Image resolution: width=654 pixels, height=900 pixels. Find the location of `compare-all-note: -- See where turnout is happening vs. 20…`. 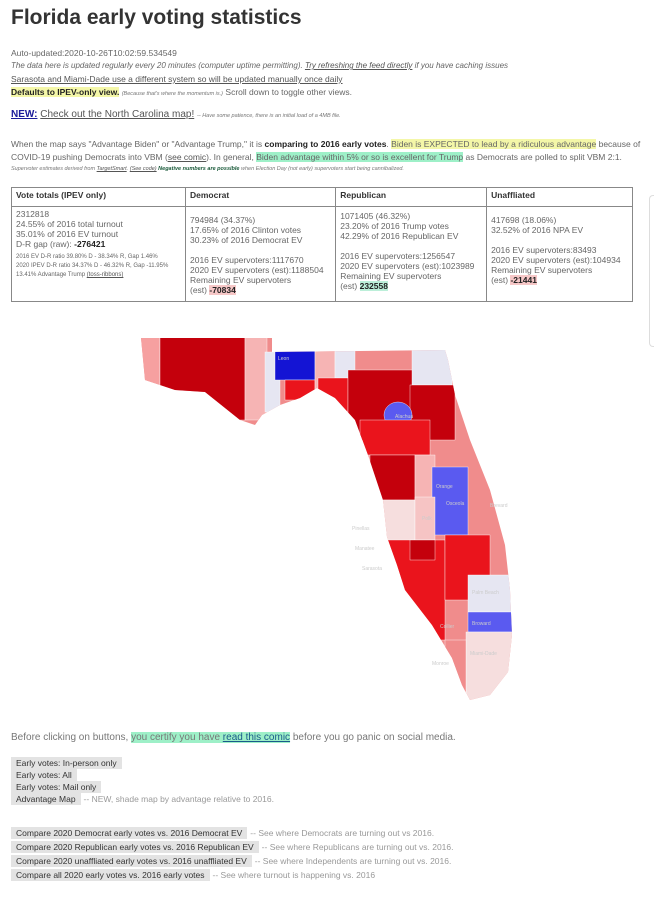

compare-all-note: -- See where turnout is happening vs. 20… is located at coordinates (294, 875).